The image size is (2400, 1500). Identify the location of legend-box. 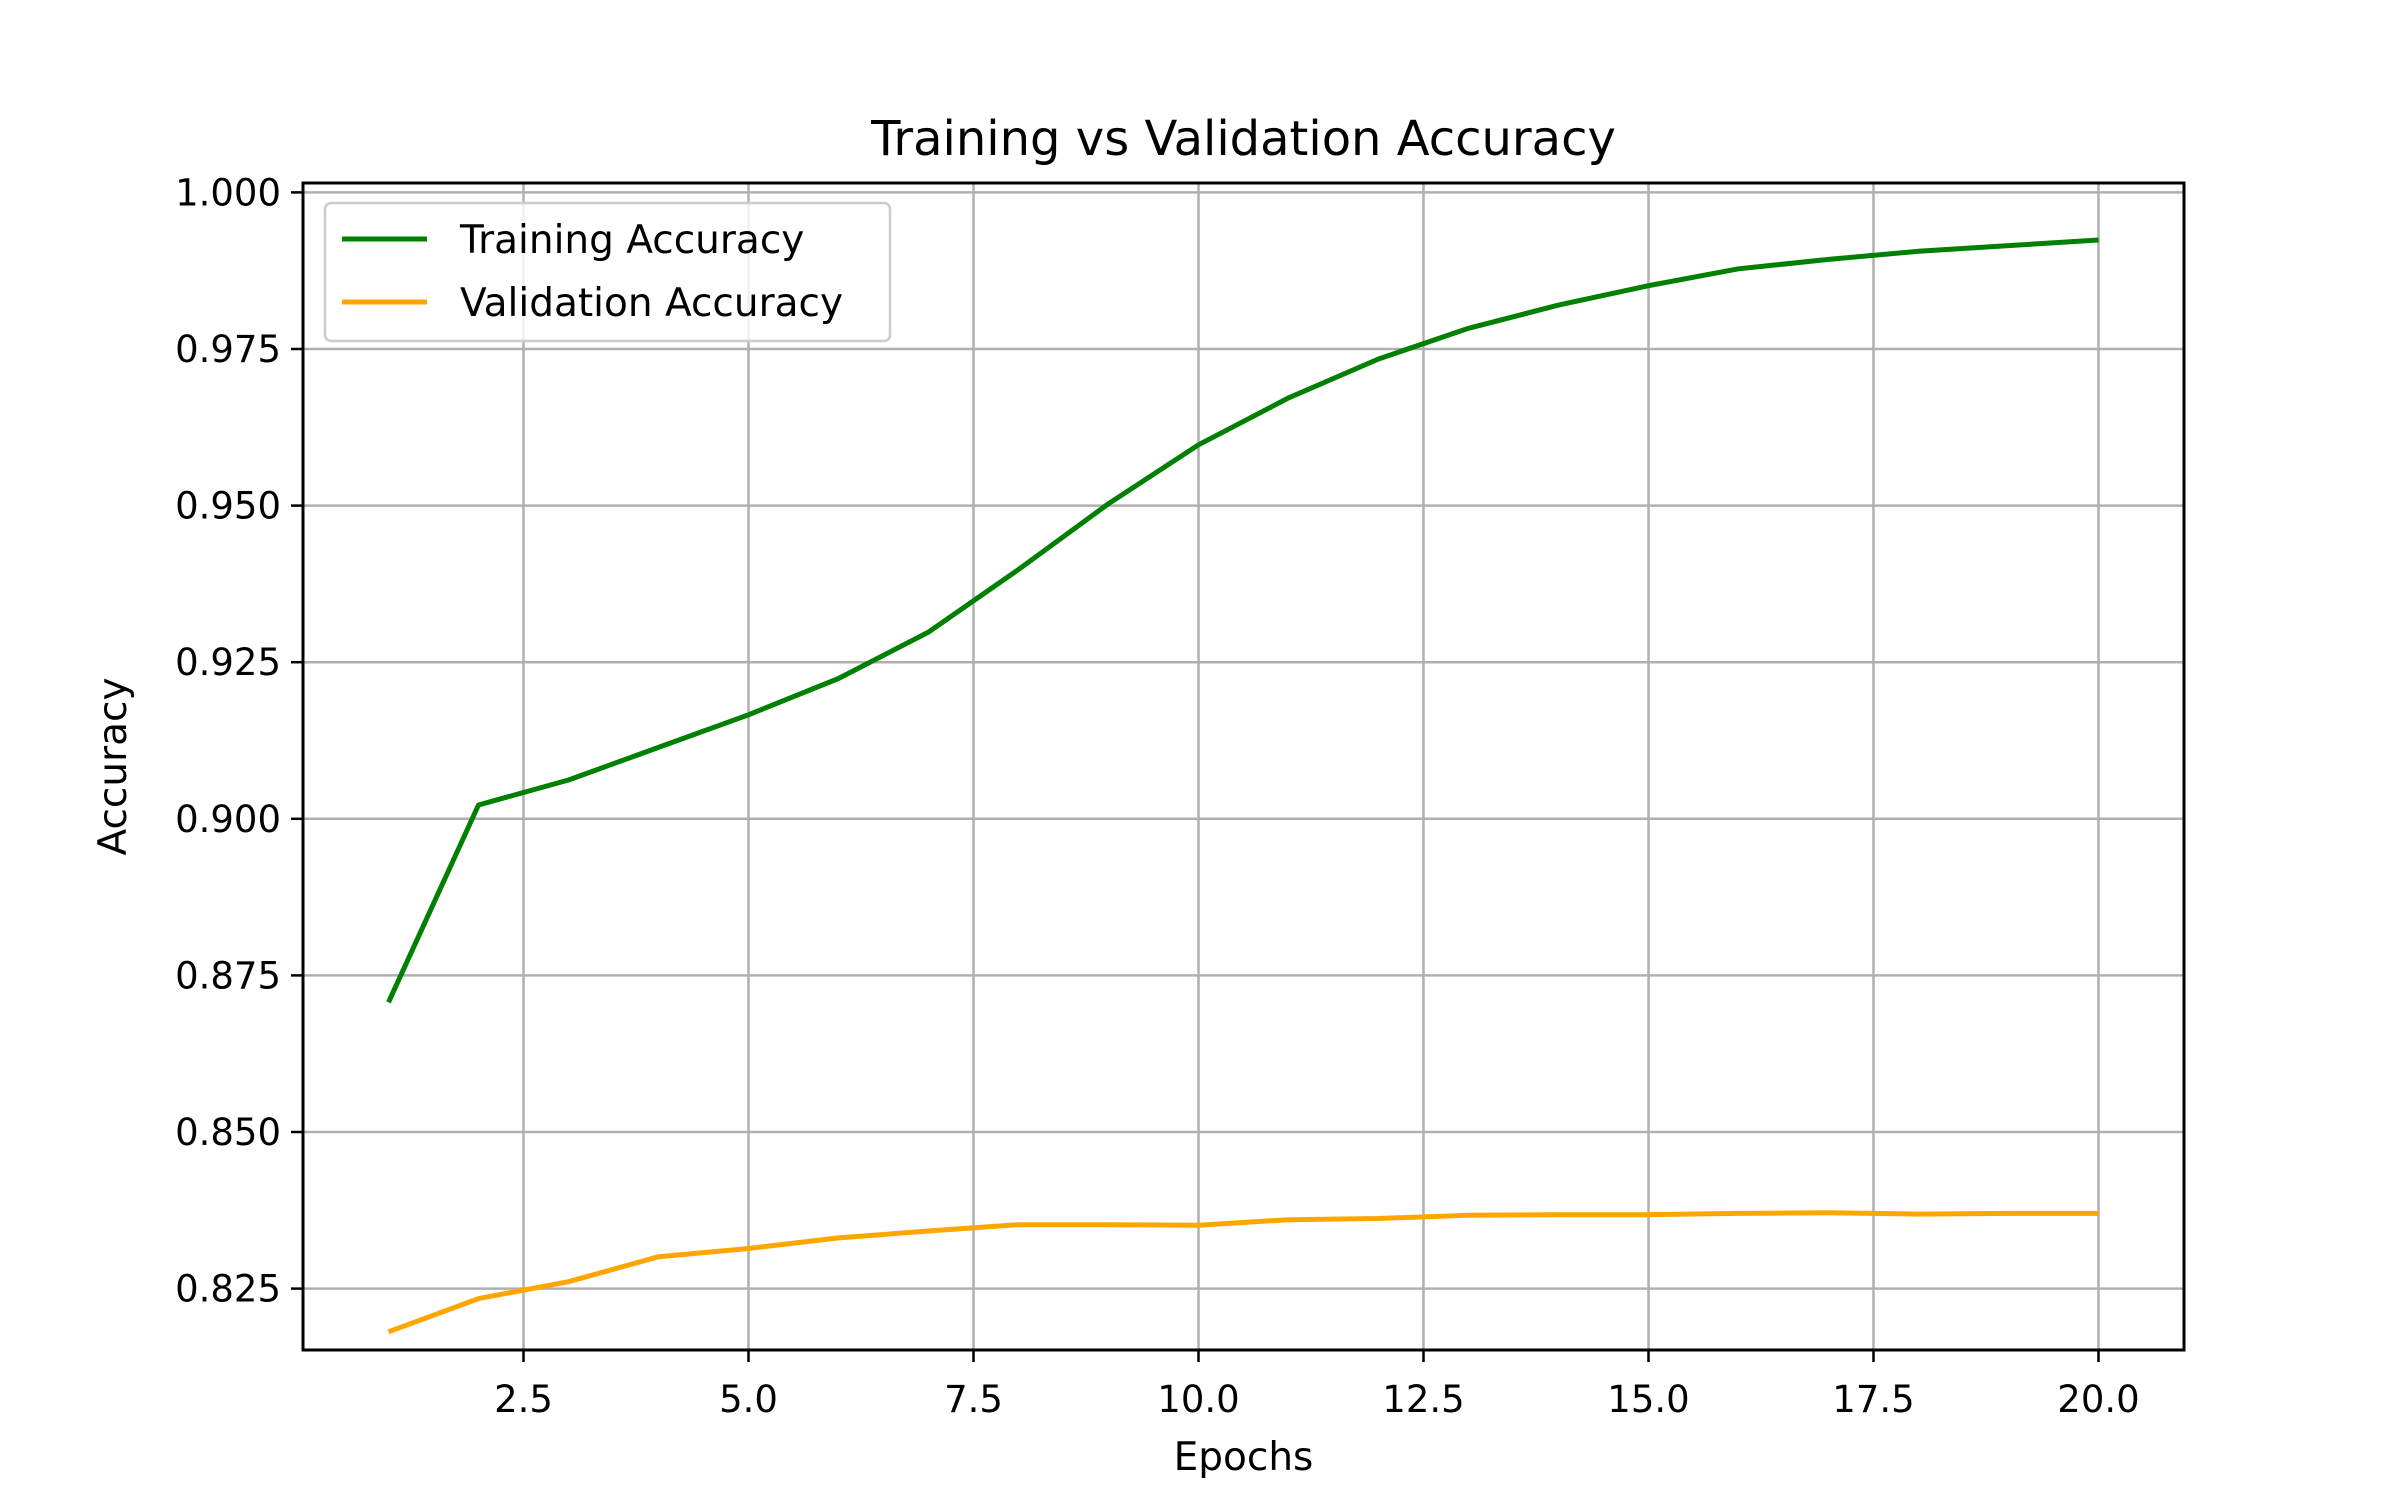
(607, 272).